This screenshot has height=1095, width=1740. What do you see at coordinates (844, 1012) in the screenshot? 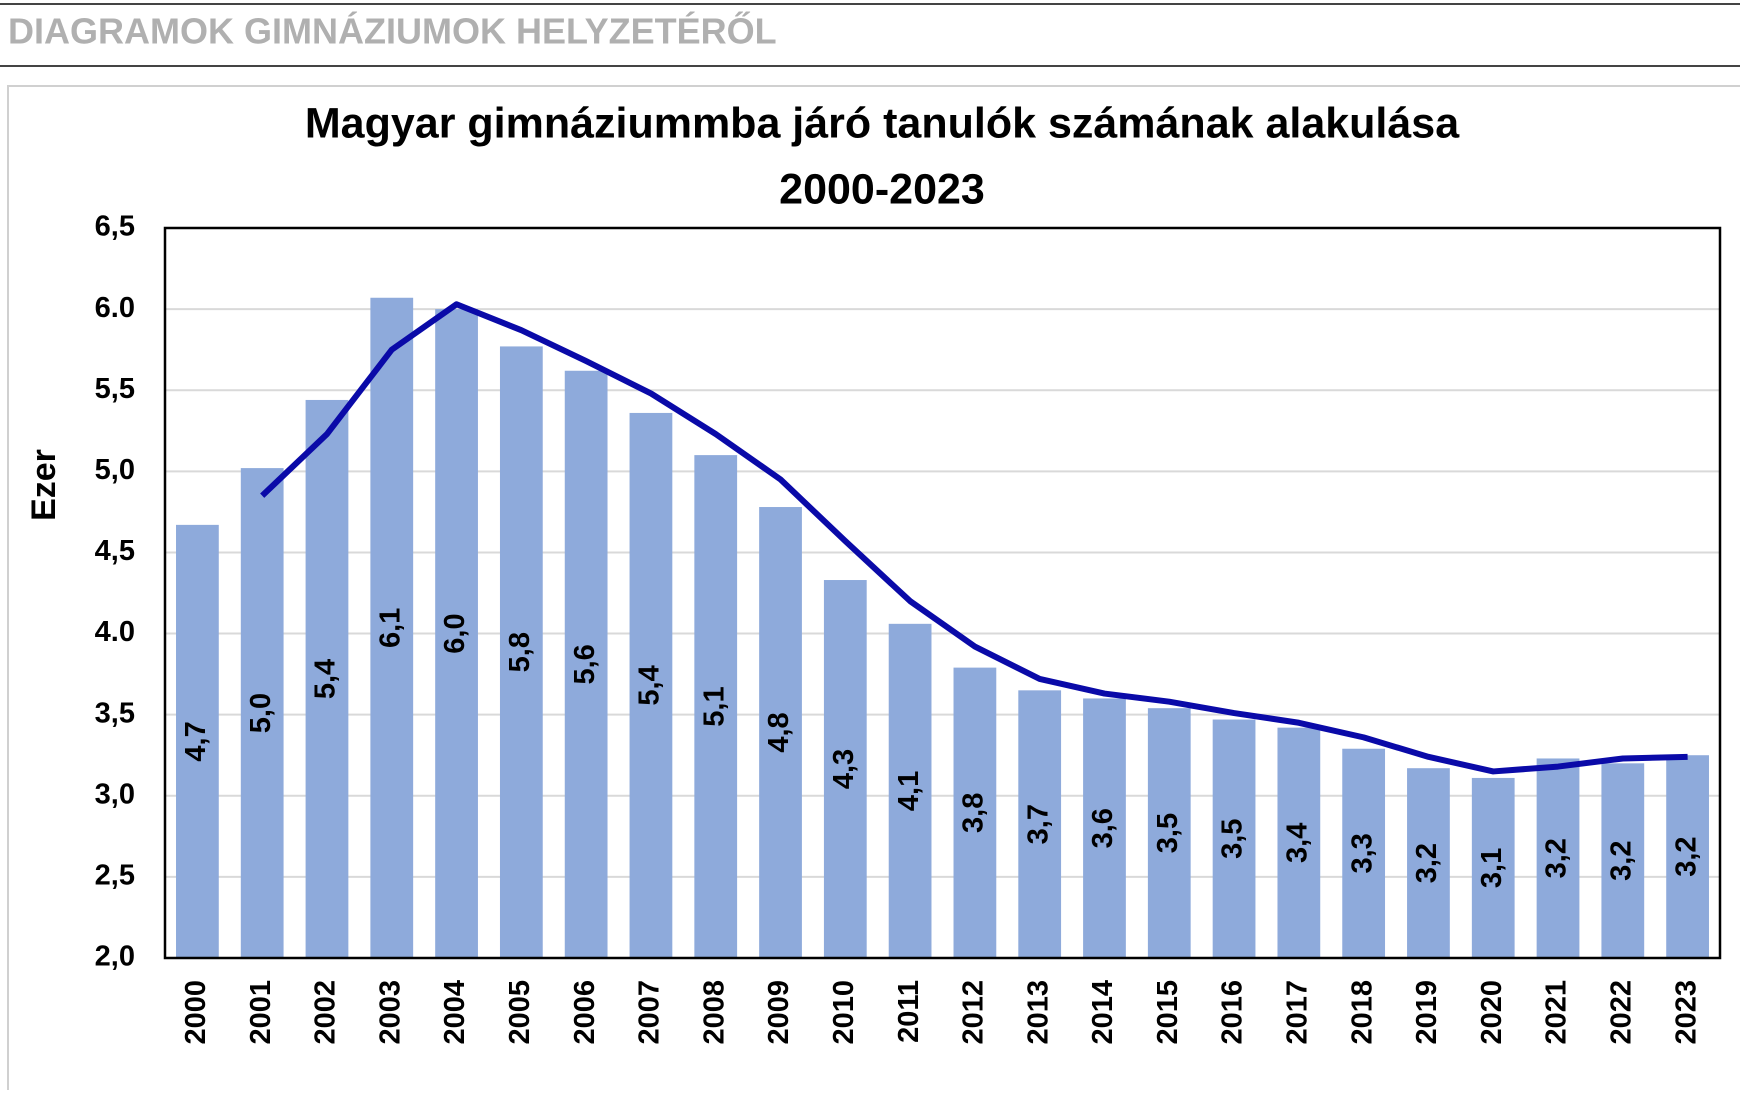
I see `x-tick-label: 2010` at bounding box center [844, 1012].